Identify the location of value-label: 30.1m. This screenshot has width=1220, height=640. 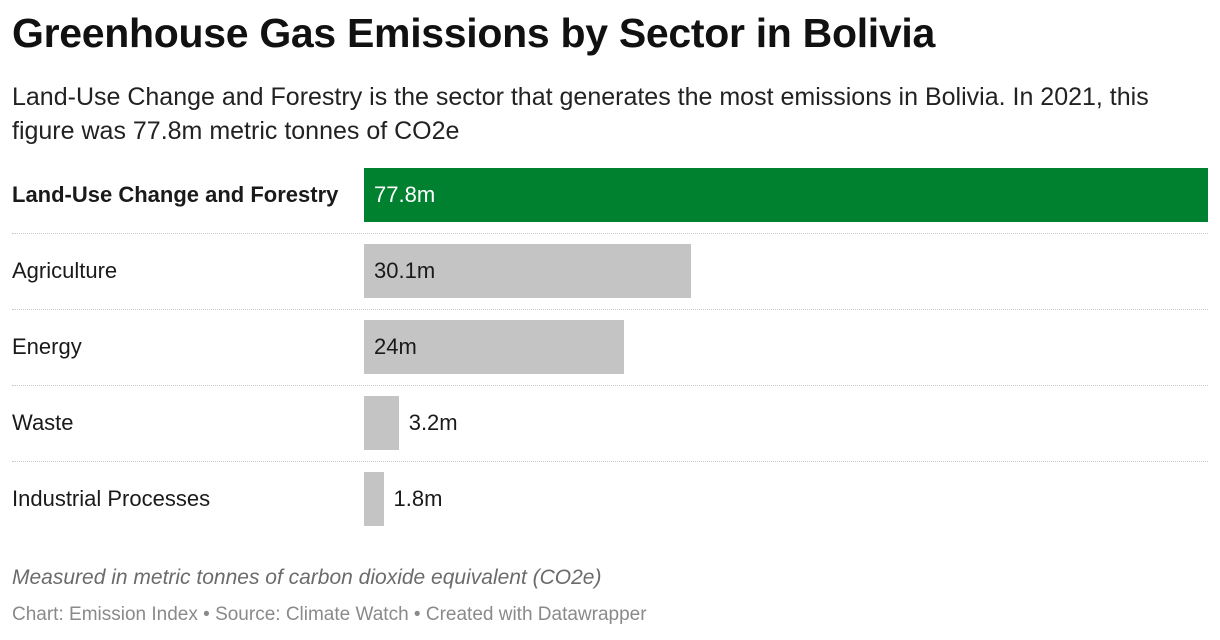
(405, 270).